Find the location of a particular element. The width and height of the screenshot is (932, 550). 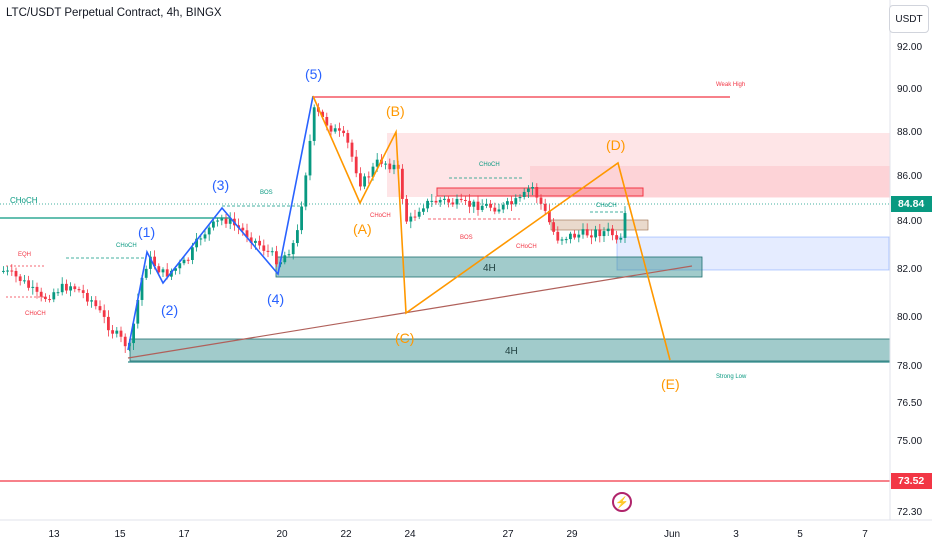

wave-label-1: (1) is located at coordinates (146, 232).